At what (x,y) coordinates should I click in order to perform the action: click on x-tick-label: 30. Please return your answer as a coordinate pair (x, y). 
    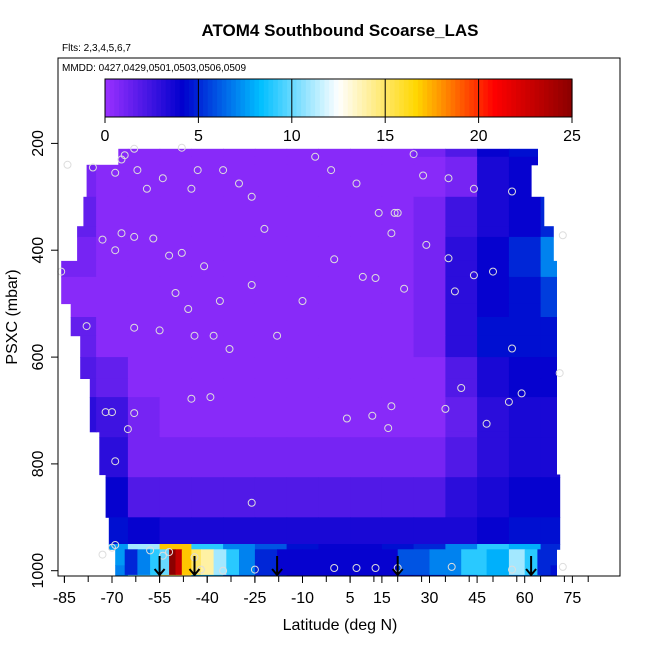
    Looking at the image, I should click on (430, 598).